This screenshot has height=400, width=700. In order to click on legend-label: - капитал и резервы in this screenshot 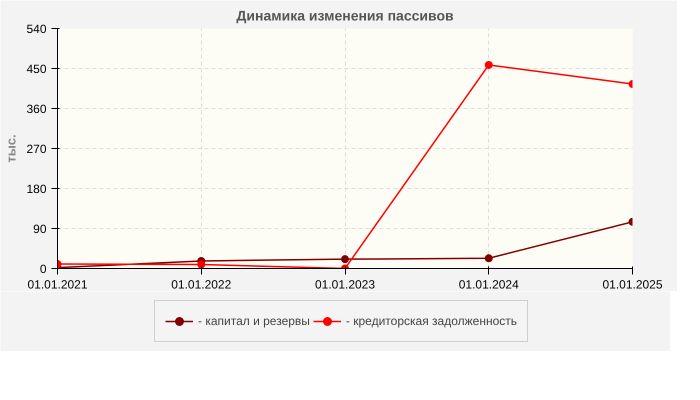, I will do `click(254, 321)`.